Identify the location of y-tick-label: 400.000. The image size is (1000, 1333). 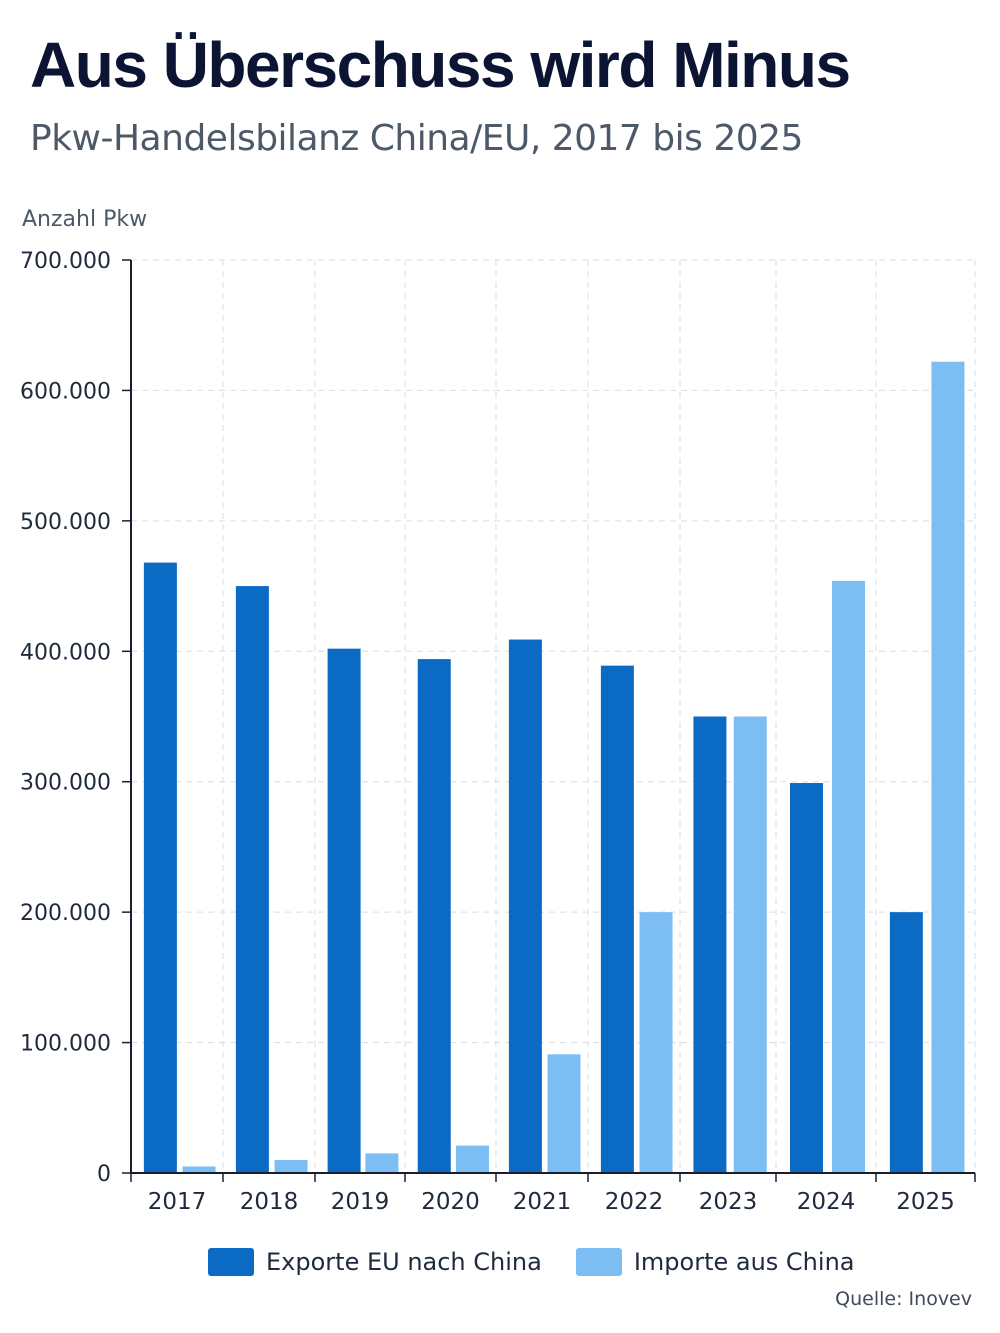
(65, 652).